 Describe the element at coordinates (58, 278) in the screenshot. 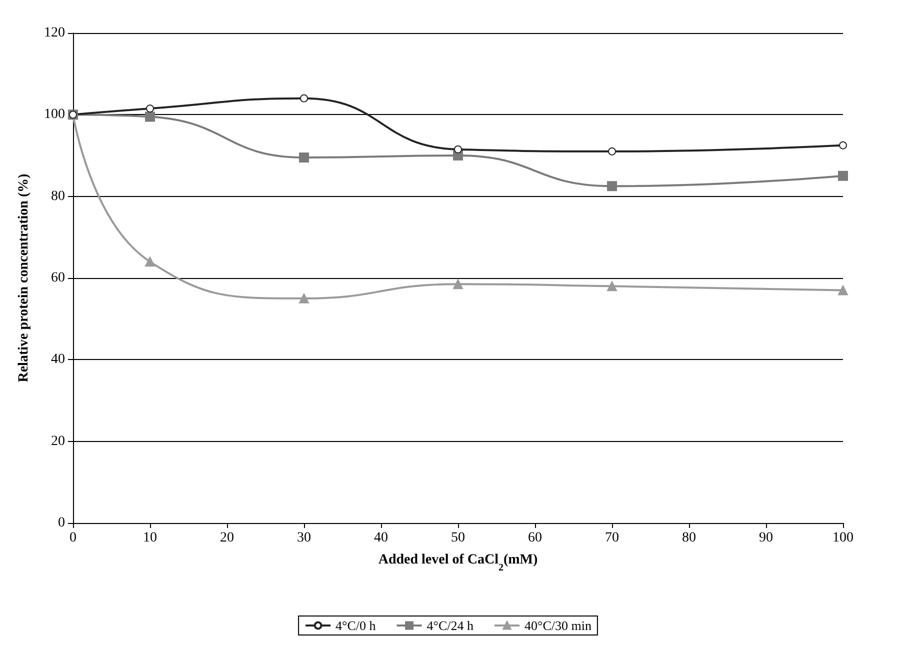

I see `y-tick-label: 60` at that location.